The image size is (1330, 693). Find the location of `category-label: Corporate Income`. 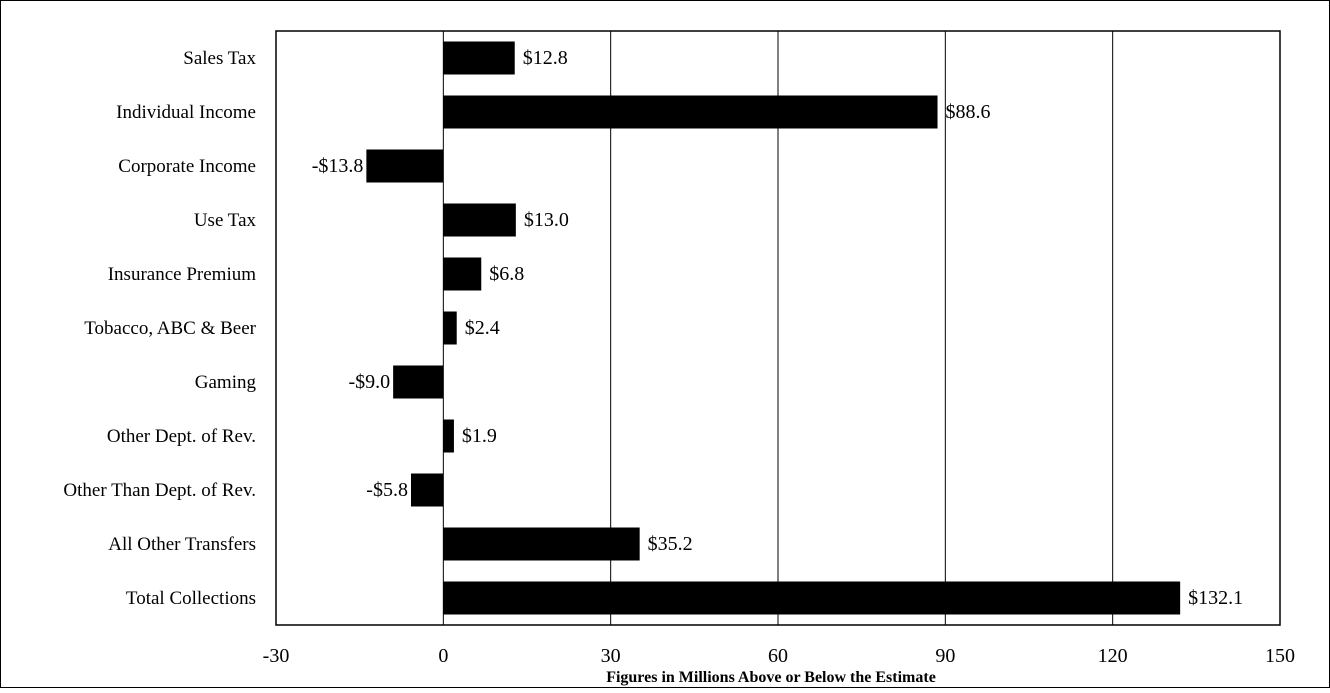

category-label: Corporate Income is located at coordinates (187, 166).